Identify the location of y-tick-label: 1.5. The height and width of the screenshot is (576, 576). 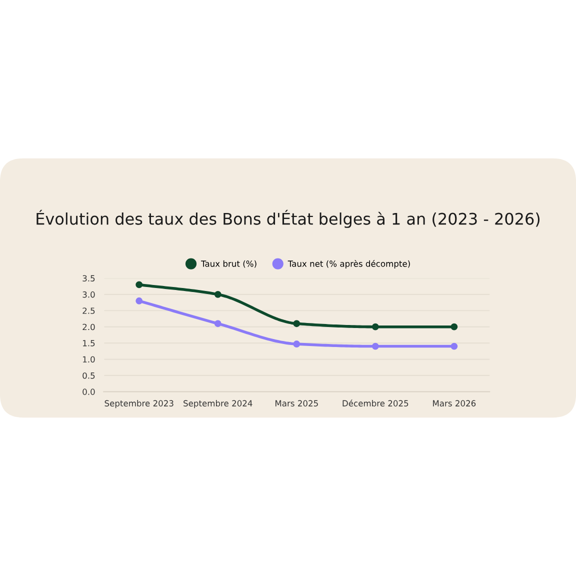
(89, 343).